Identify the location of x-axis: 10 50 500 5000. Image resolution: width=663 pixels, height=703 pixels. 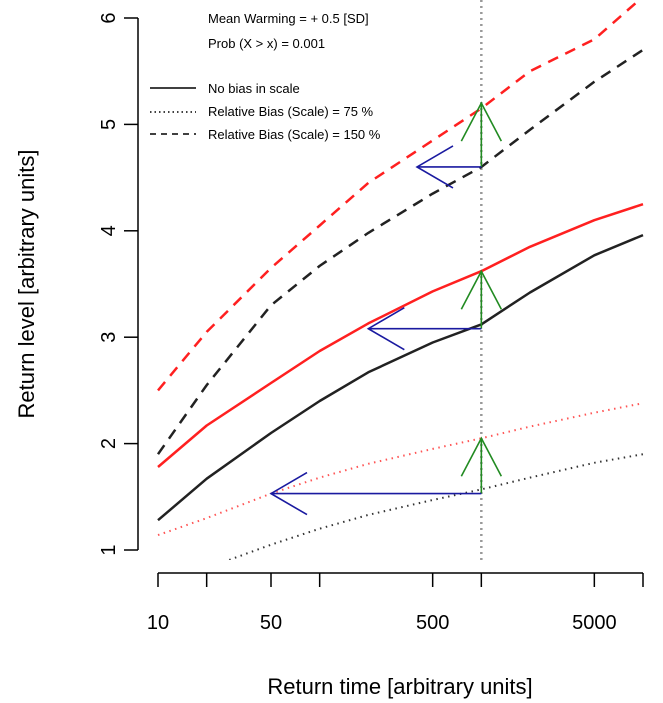
(395, 603).